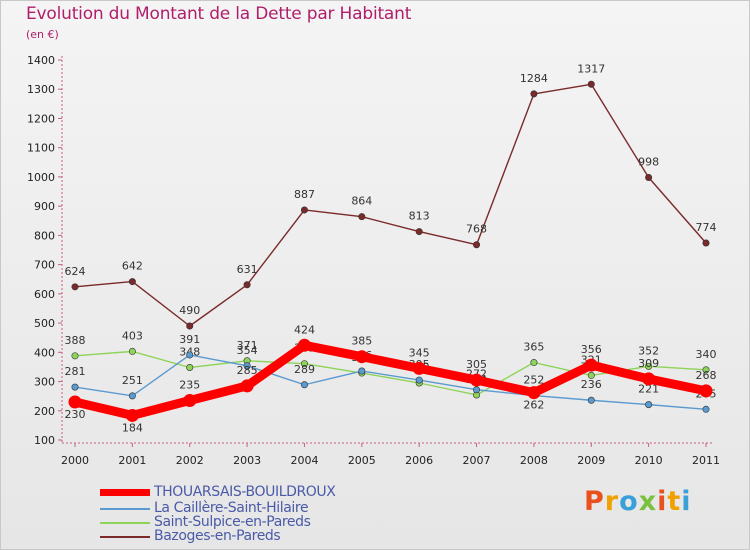  I want to click on data-label: 1284, so click(534, 78).